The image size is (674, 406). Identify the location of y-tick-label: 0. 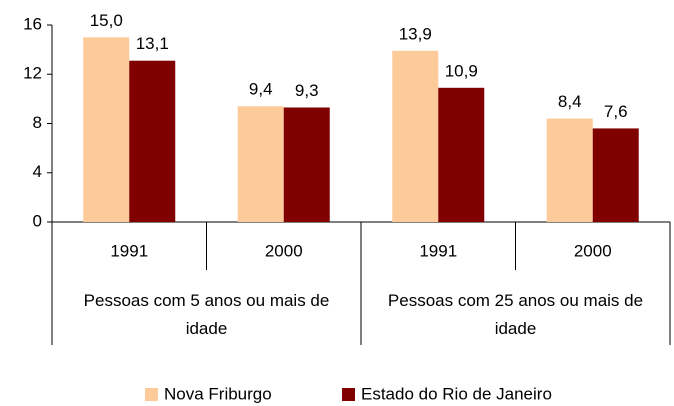
(37, 220).